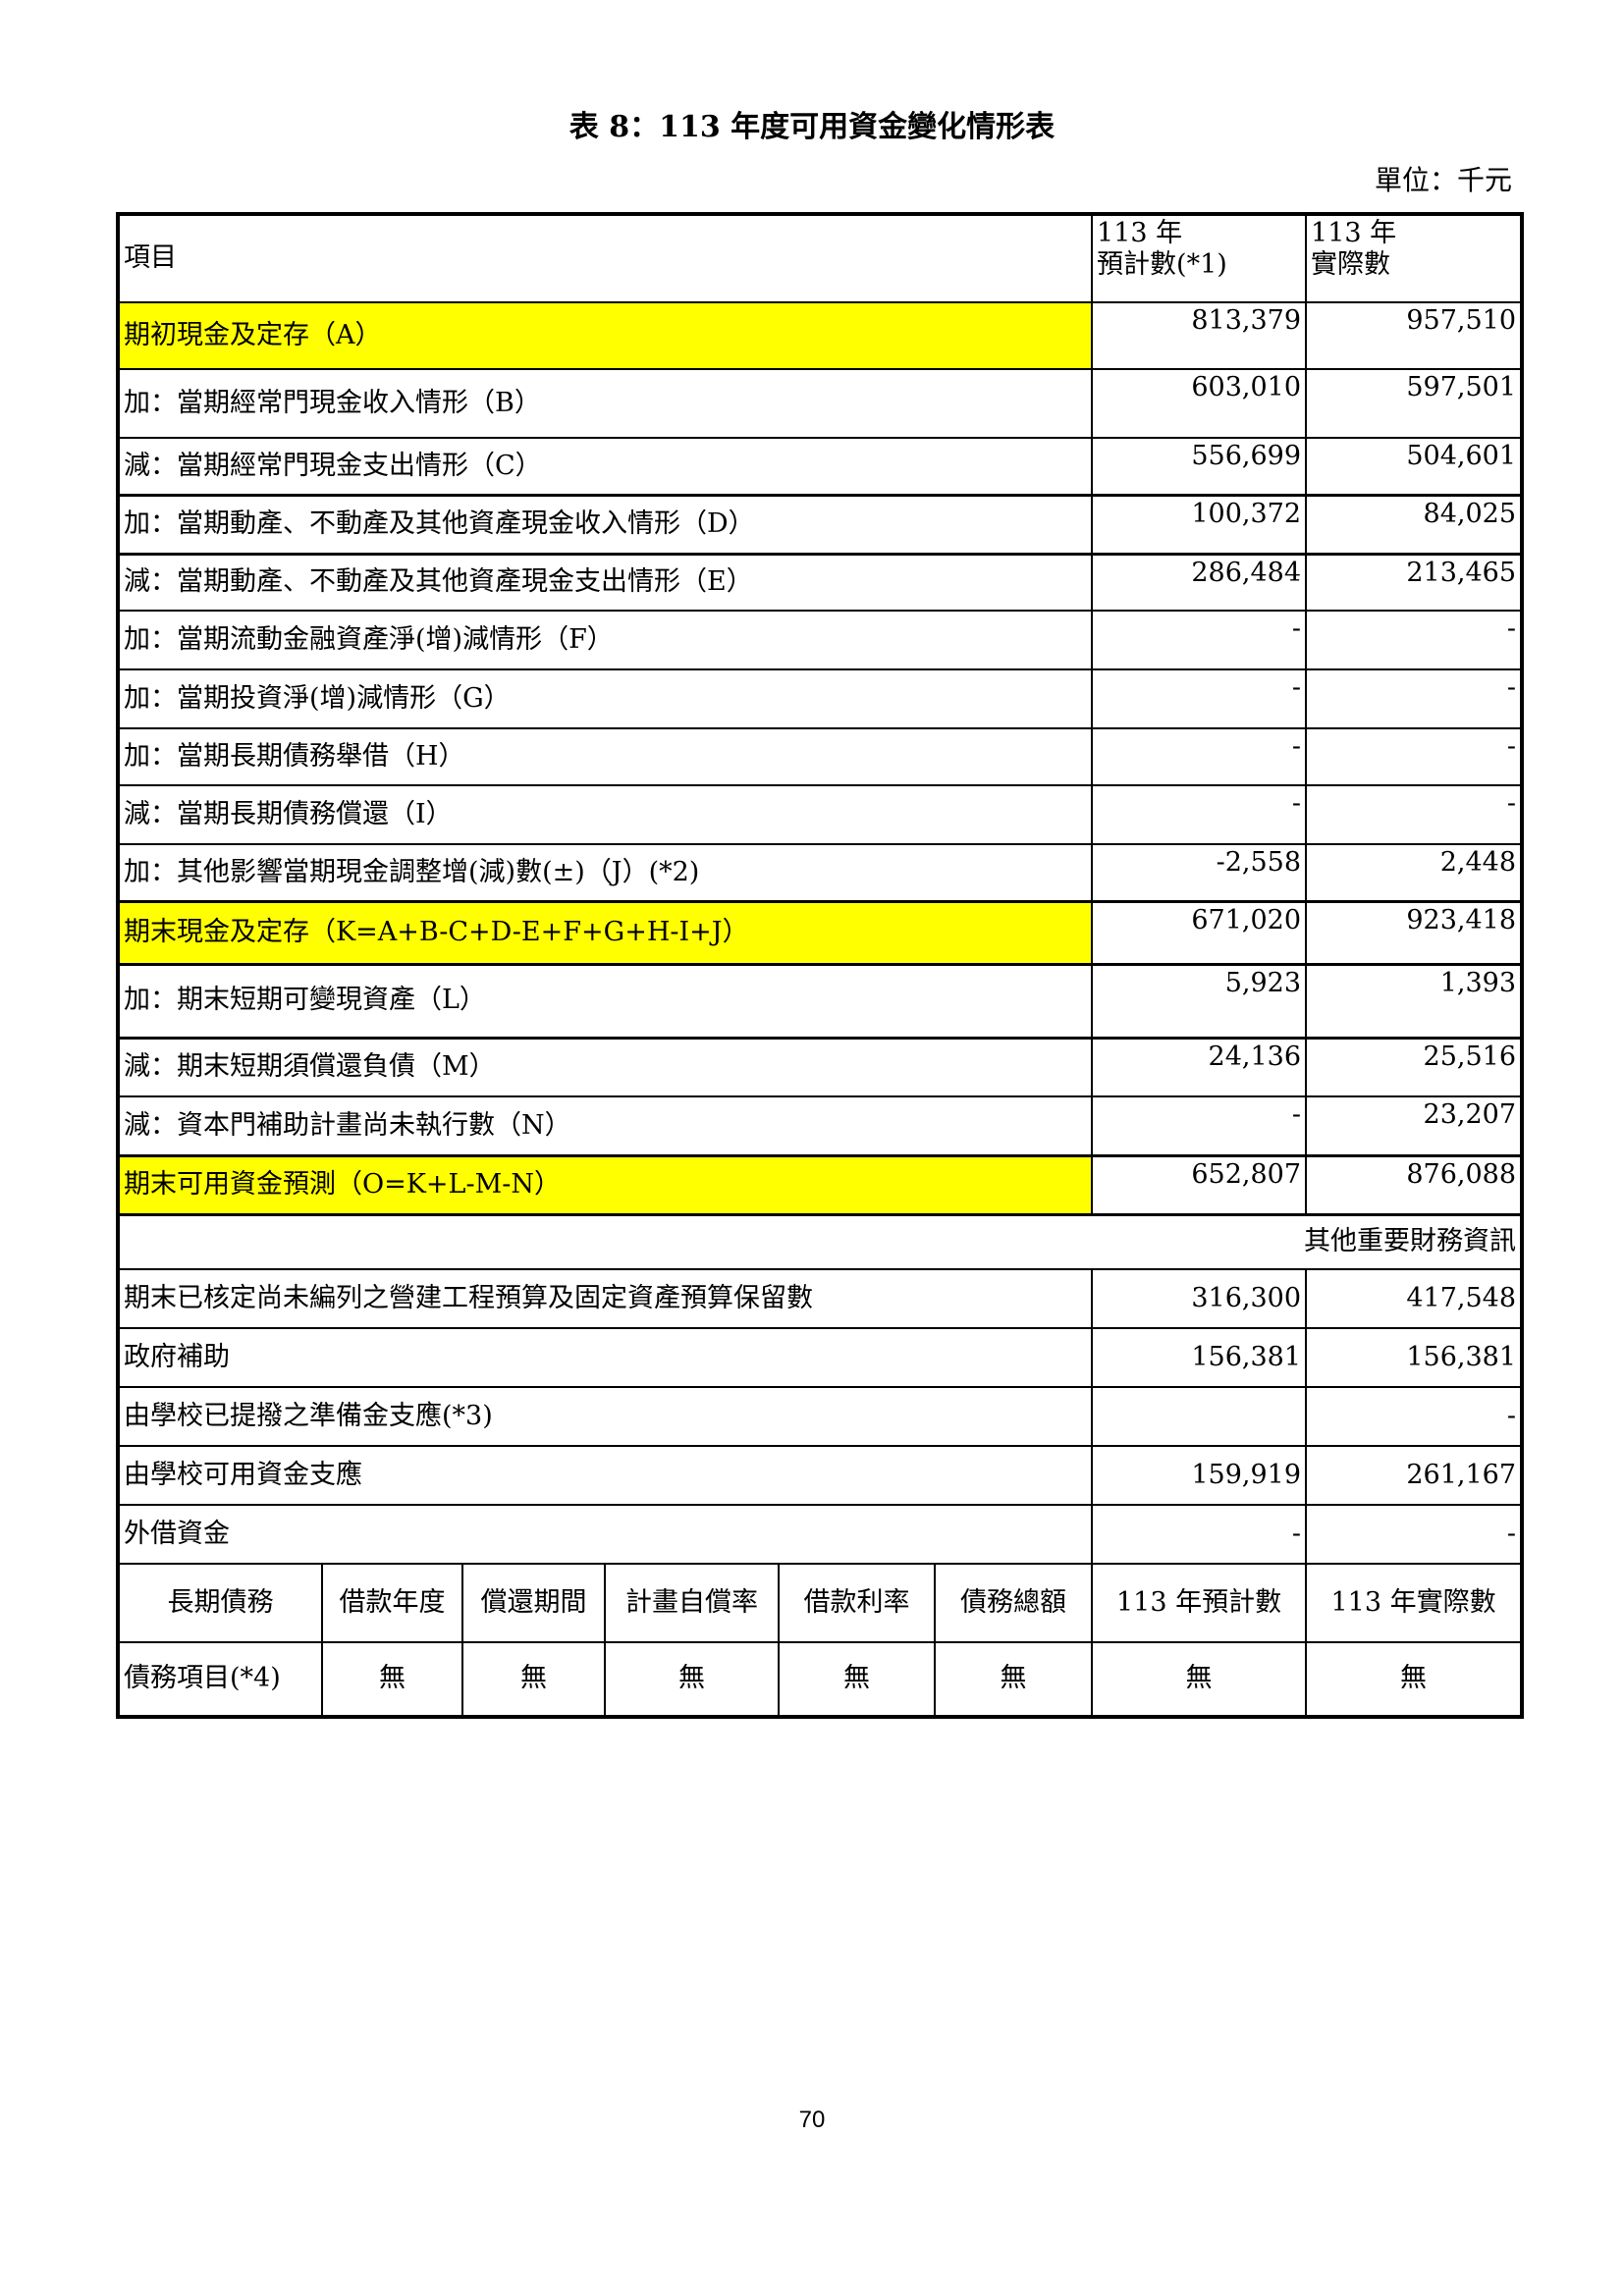 The width and height of the screenshot is (1624, 2296). Describe the element at coordinates (1443, 180) in the screenshot. I see `unit-label: 單位：千元` at that location.